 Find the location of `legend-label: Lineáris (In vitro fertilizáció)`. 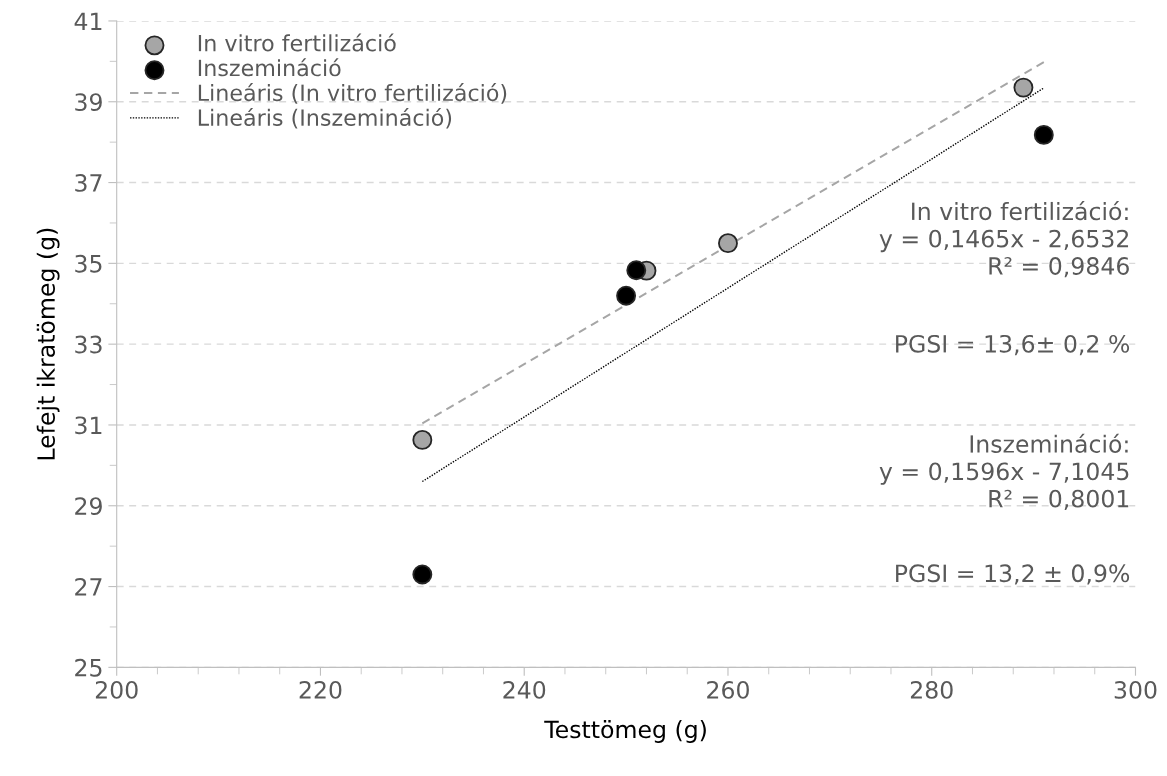

legend-label: Lineáris (In vitro fertilizáció) is located at coordinates (352, 93).